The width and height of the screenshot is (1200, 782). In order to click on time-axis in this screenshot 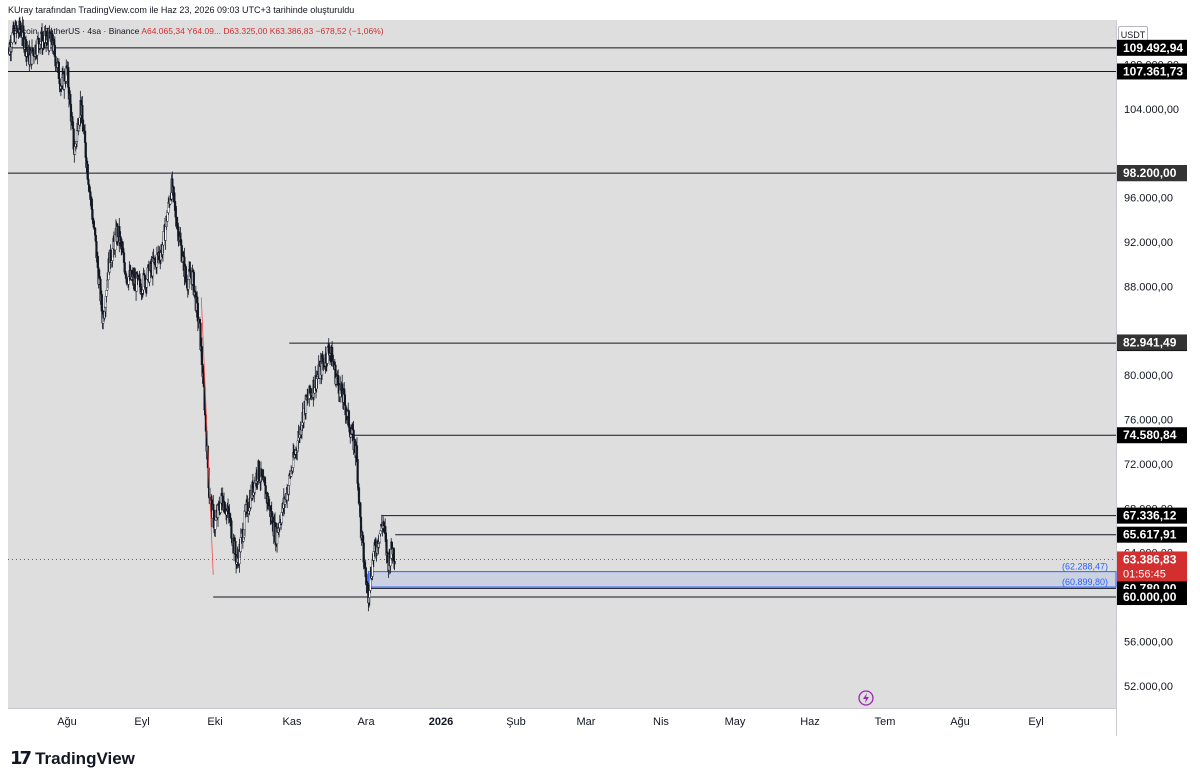, I will do `click(562, 722)`.